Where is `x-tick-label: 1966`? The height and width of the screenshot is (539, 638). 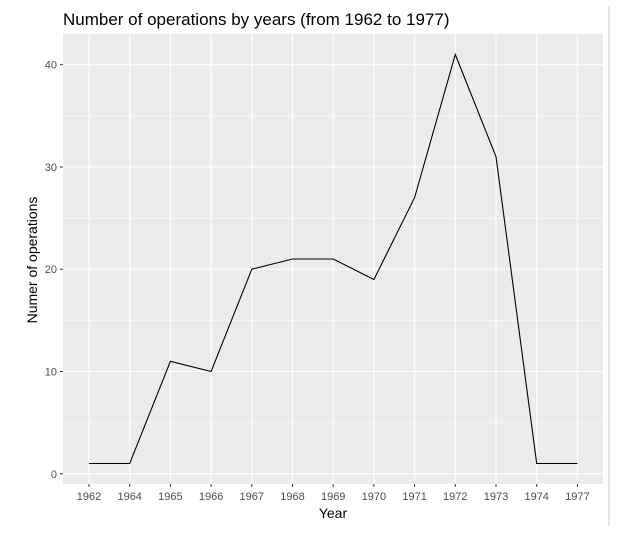 x-tick-label: 1966 is located at coordinates (211, 497).